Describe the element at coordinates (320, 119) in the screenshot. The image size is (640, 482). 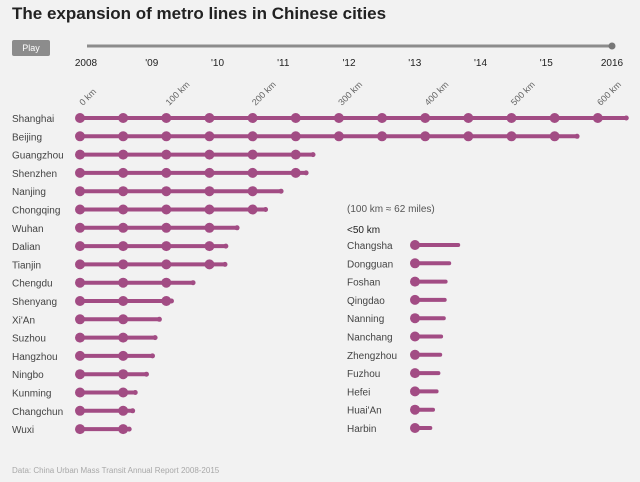
I see `city-row: Shanghai` at that location.